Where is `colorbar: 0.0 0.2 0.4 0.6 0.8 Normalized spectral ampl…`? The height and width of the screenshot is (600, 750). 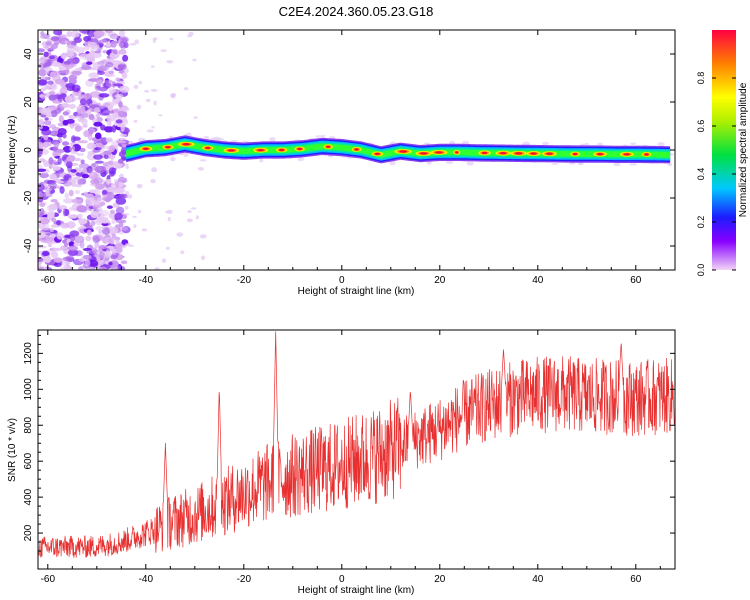
colorbar: 0.0 0.2 0.4 0.6 0.8 Normalized spectral ampl… is located at coordinates (722, 153).